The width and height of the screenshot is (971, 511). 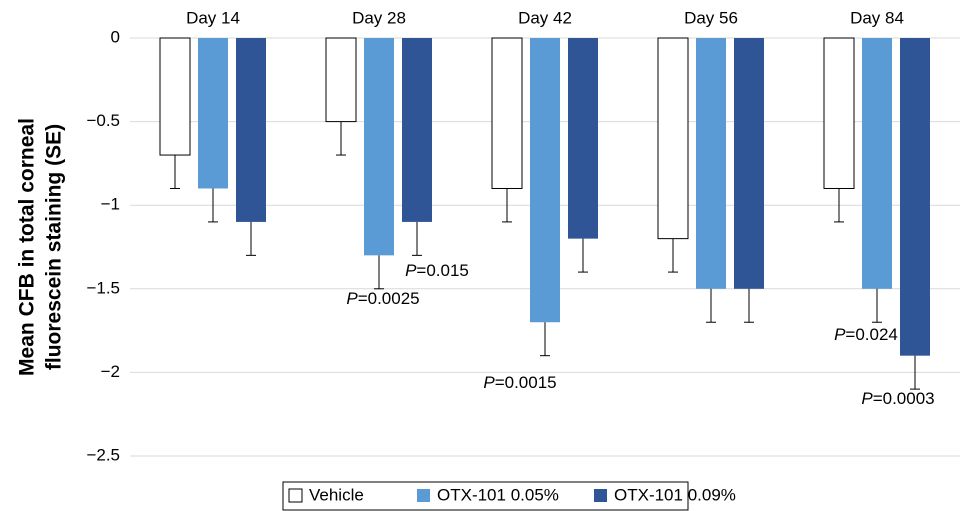 I want to click on p-value-annotation: P=0.0025, so click(x=382, y=298).